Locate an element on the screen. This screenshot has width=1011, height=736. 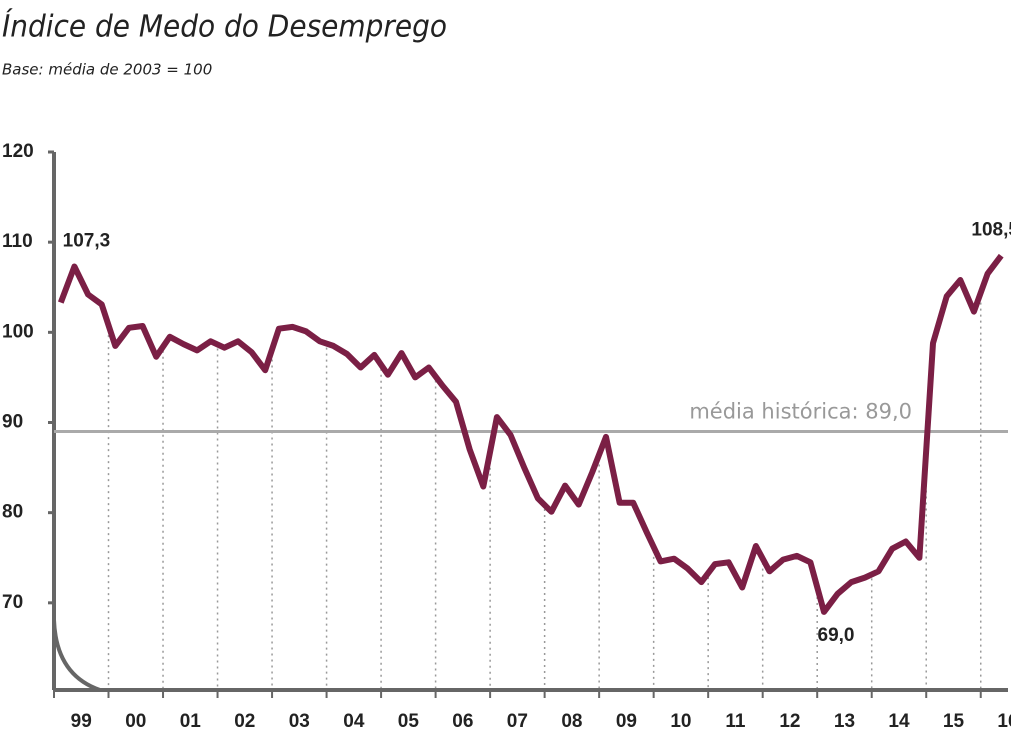
data-label: 69,0 is located at coordinates (836, 635).